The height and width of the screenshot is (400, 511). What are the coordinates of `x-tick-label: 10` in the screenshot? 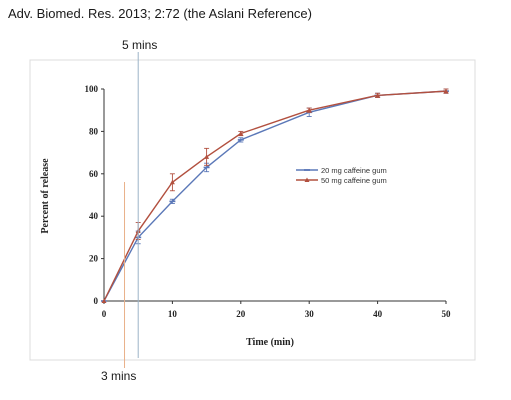 It's located at (173, 314).